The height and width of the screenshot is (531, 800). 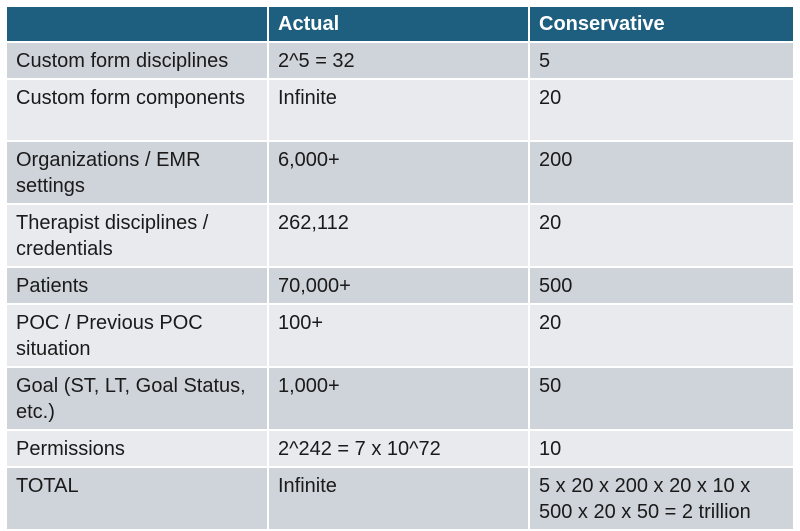 I want to click on header-cell-conservative: Conservative, so click(x=661, y=25).